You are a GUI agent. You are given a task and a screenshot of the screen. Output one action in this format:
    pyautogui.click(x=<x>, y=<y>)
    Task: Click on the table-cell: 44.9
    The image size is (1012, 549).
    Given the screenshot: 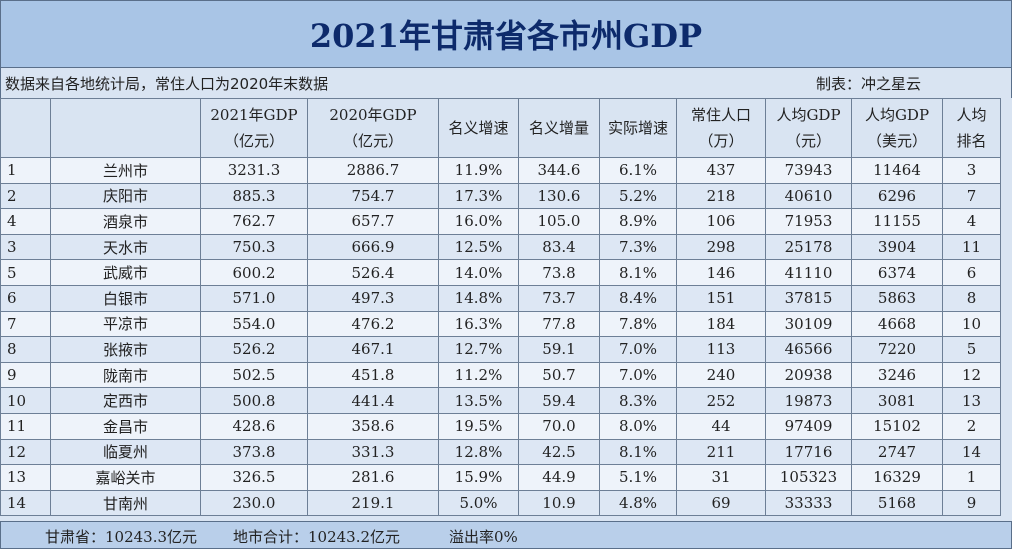 What is the action you would take?
    pyautogui.click(x=559, y=477)
    